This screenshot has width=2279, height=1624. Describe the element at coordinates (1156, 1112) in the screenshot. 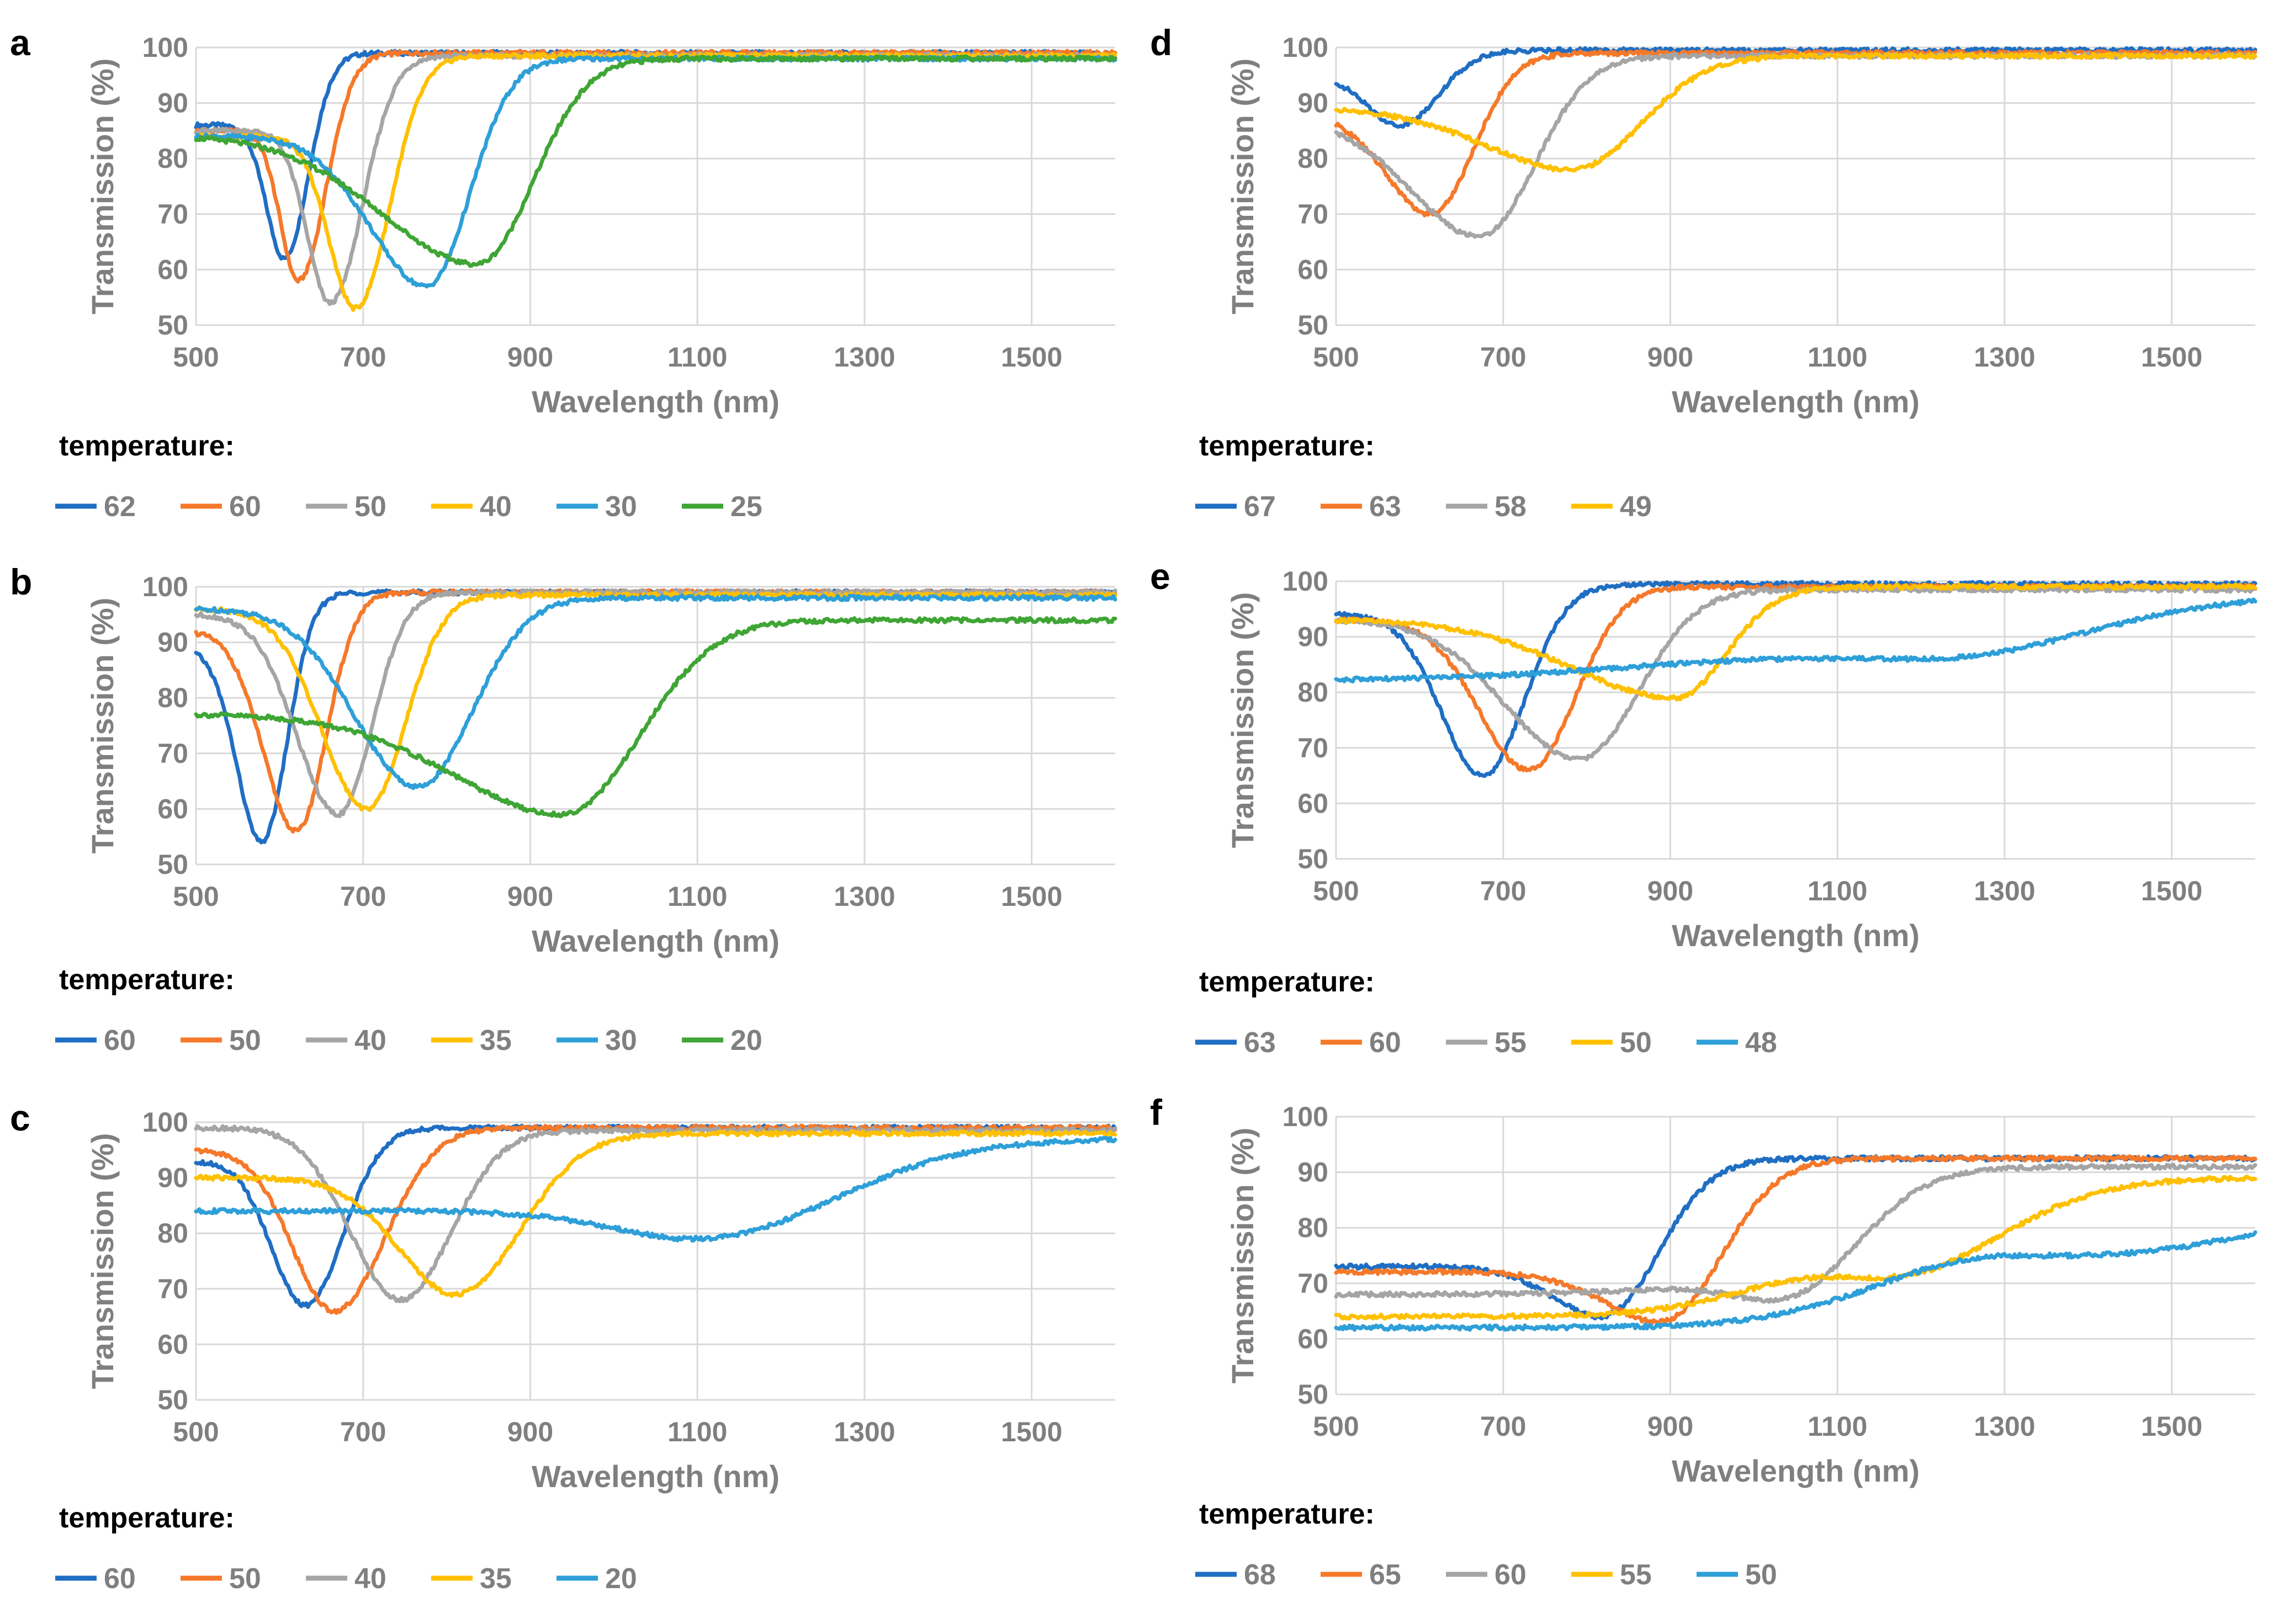

I see `panel-letter-f: f` at that location.